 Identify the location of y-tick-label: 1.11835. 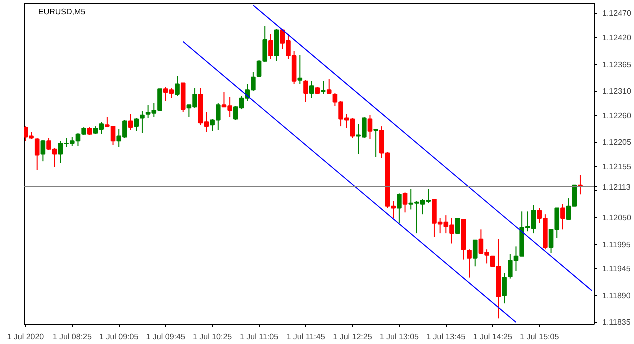
(617, 323).